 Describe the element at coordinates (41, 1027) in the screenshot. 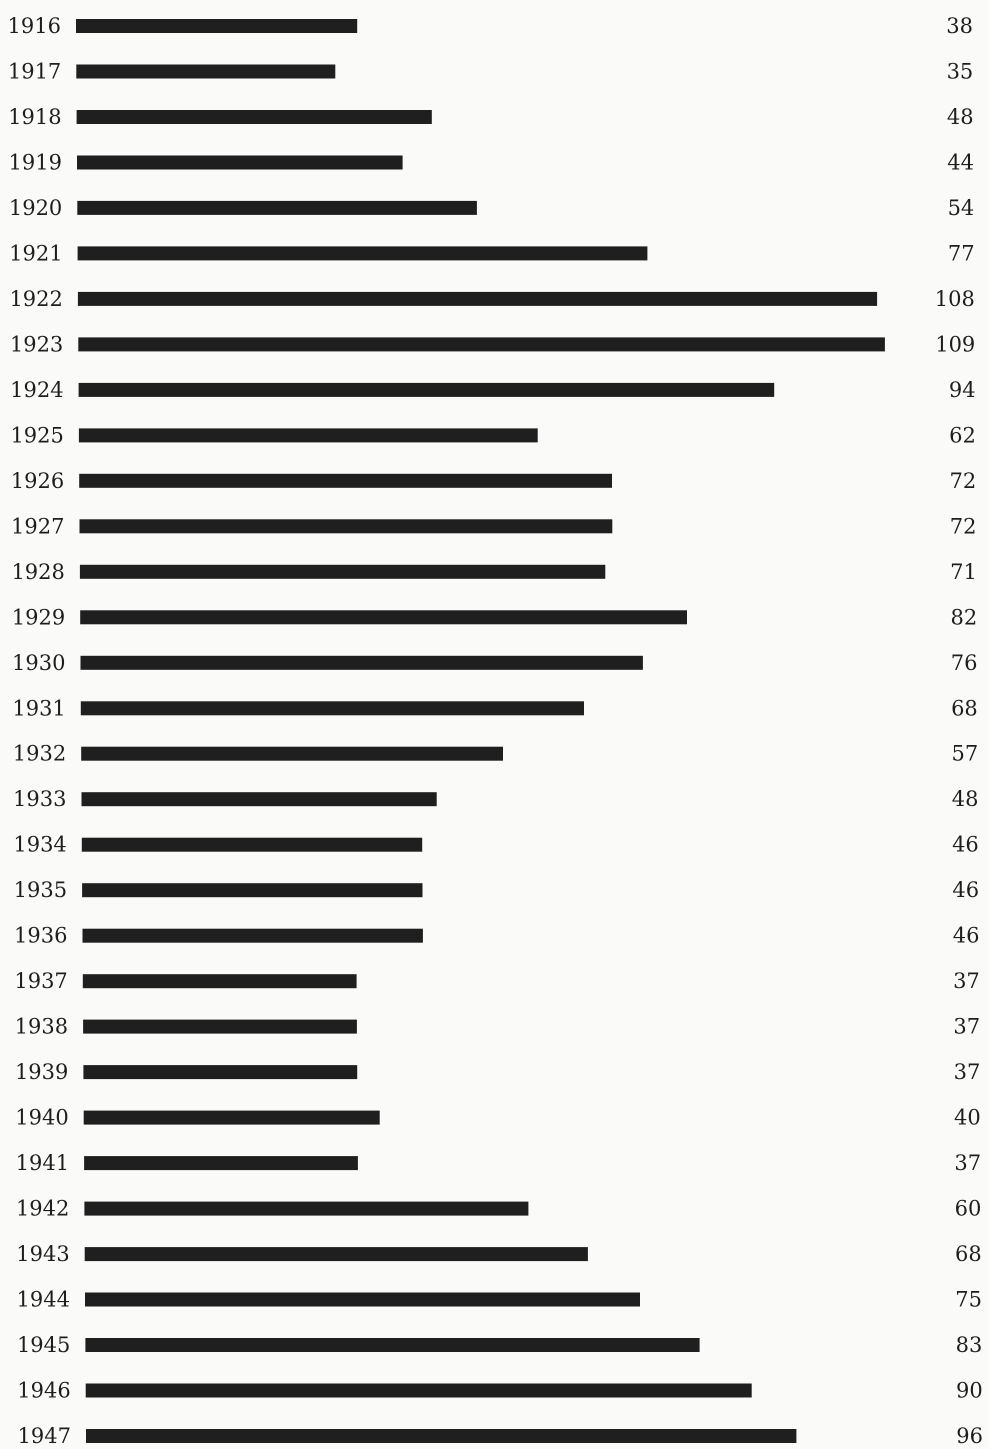

I see `year-label-1938: 1938` at that location.